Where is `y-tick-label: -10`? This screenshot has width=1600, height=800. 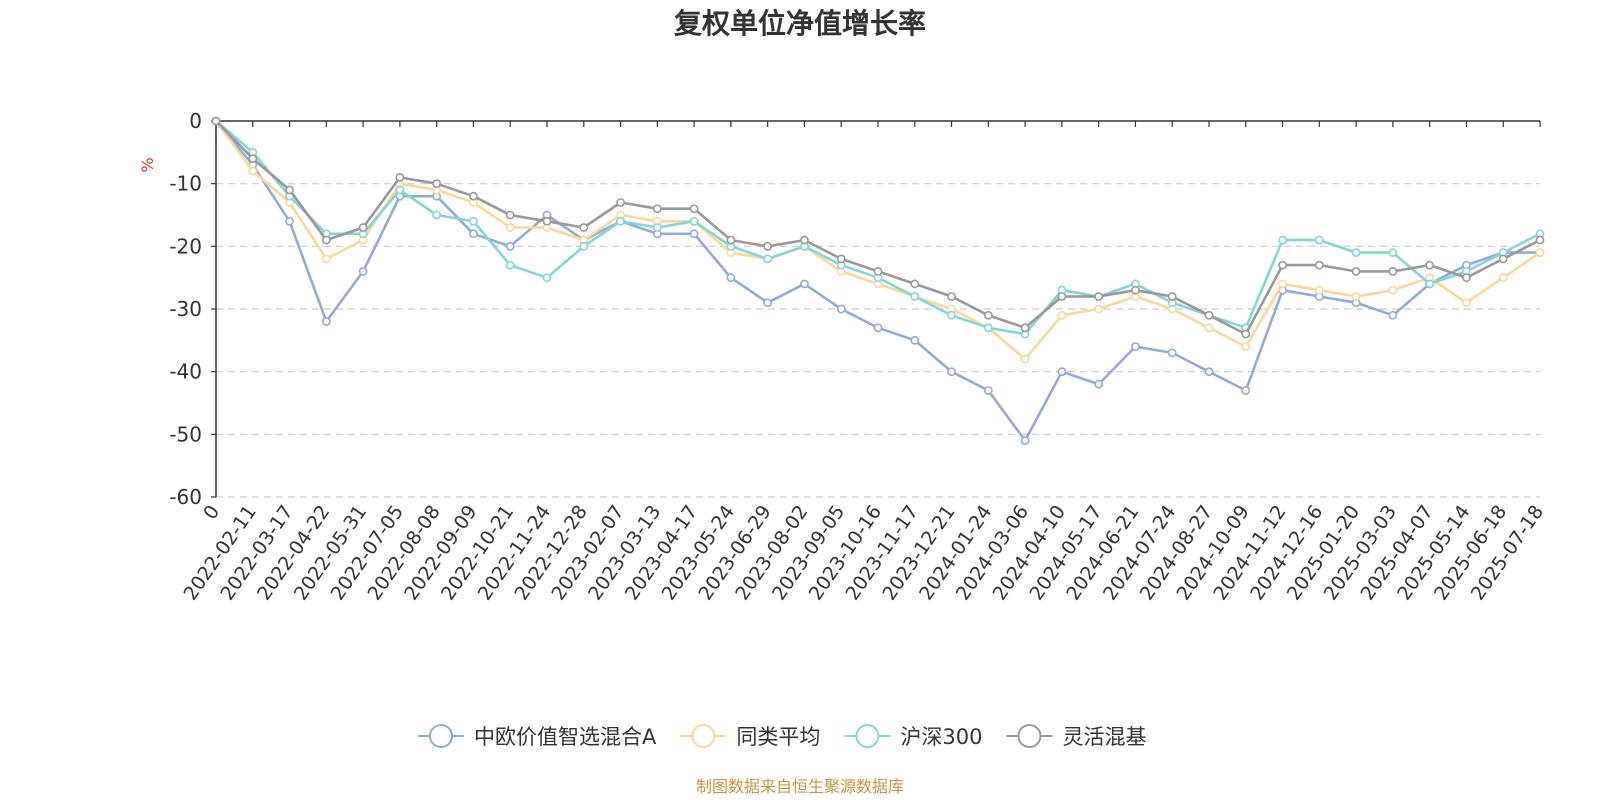
y-tick-label: -10 is located at coordinates (185, 184).